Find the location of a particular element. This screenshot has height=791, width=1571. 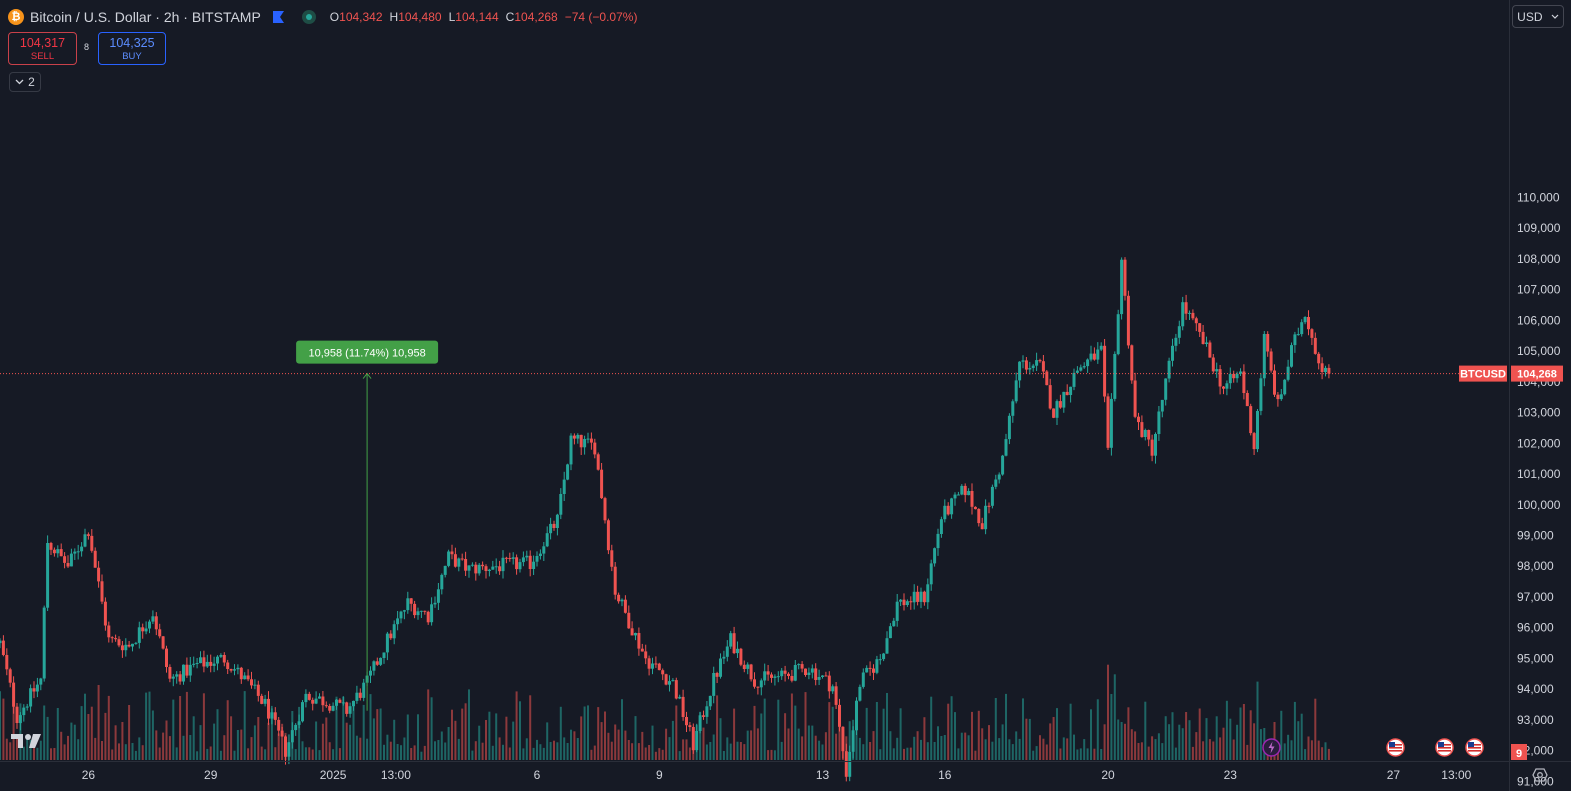

indicators-toggle-button: 2 is located at coordinates (25, 82).